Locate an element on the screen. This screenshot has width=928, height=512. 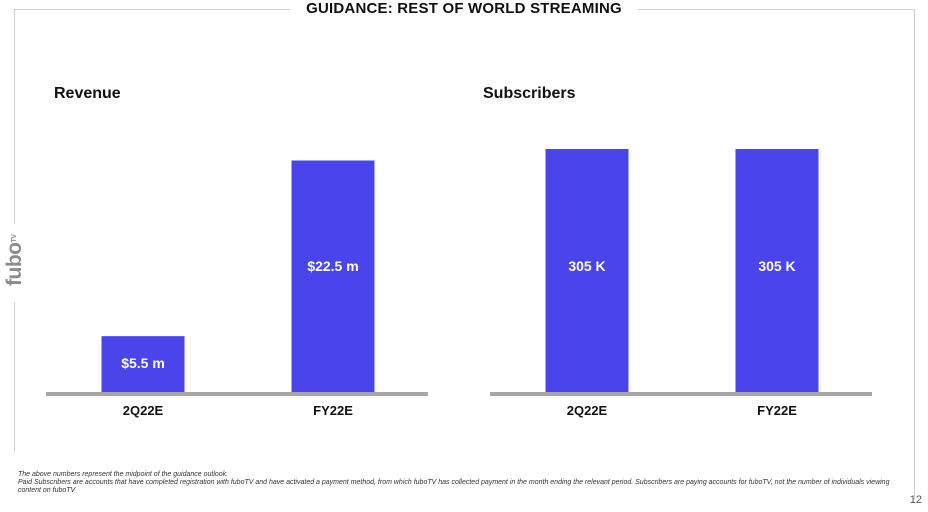
revenue-data-label-1: $5.5 m is located at coordinates (143, 363).